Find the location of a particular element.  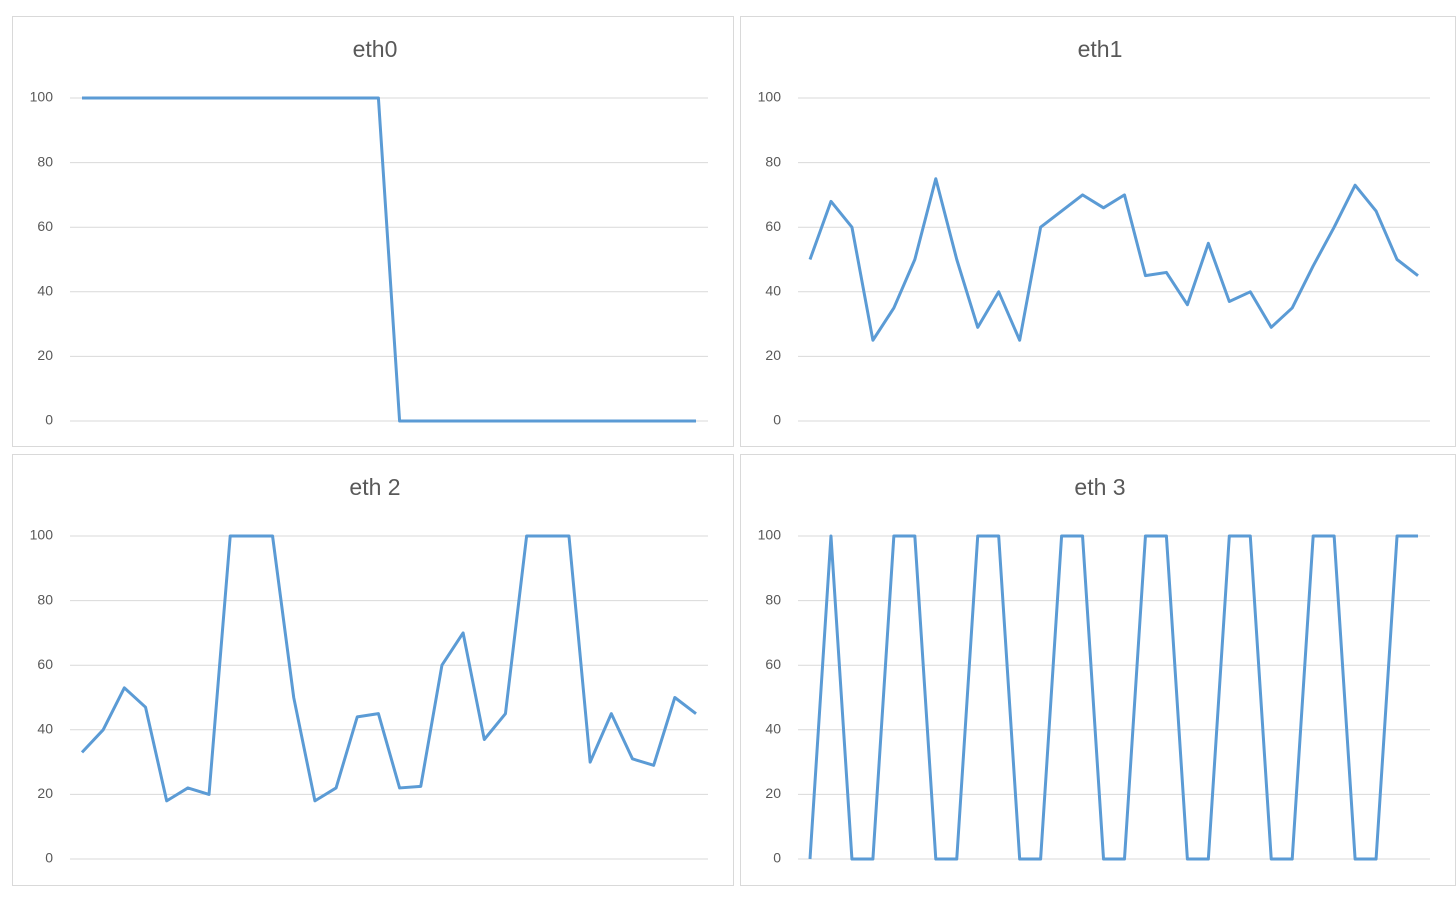

chart-title: eth 3 is located at coordinates (1099, 487).